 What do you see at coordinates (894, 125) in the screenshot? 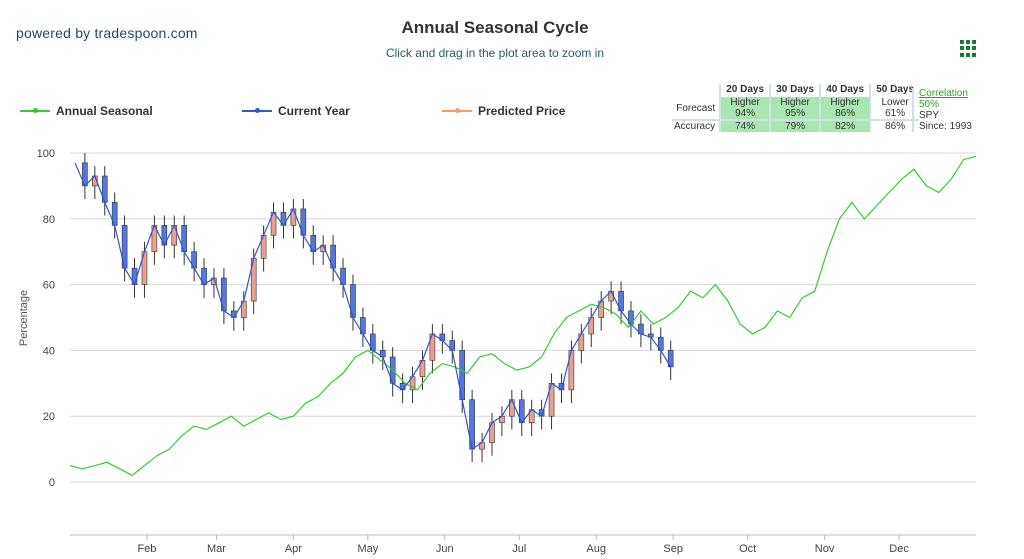
I see `accuracy-cell-50: 86%` at bounding box center [894, 125].